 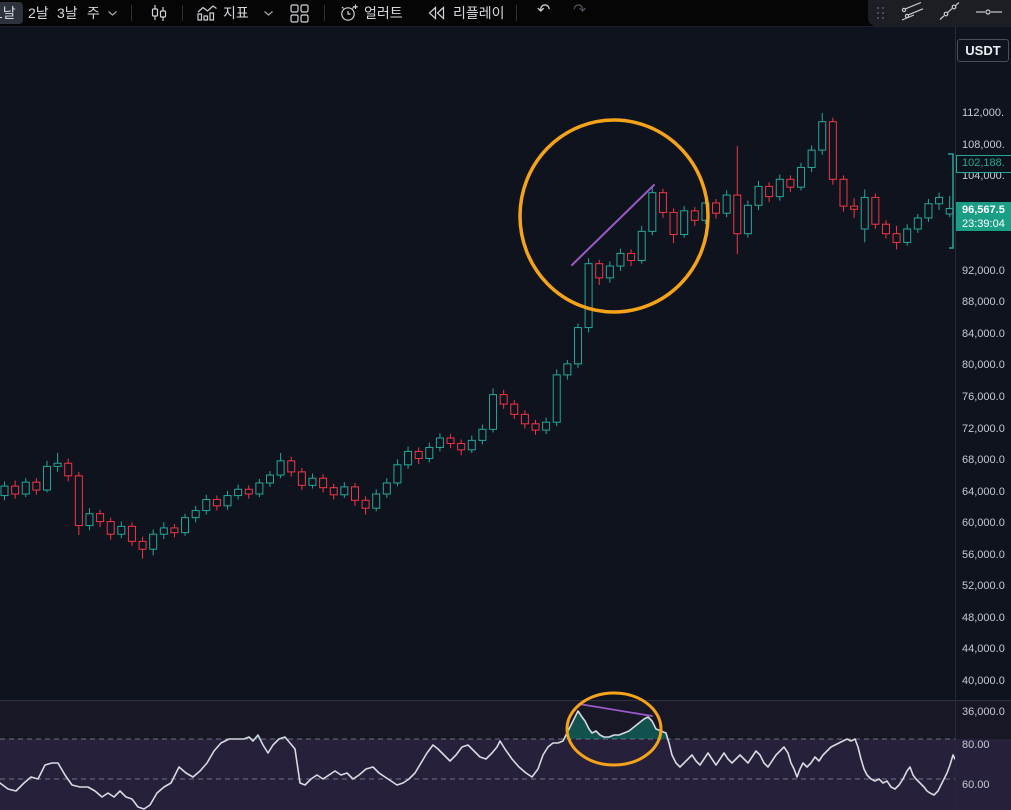 I want to click on interval-2d-button: 2날, so click(x=38, y=13).